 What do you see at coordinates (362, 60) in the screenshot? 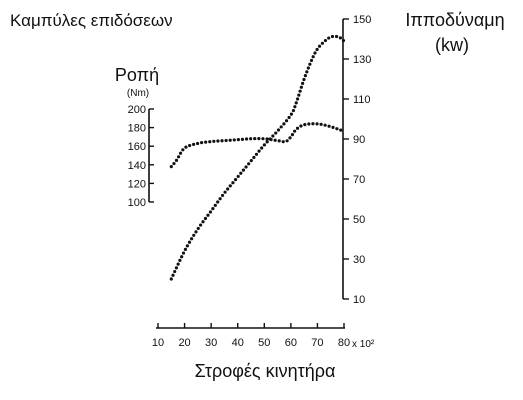
I see `right-axis-tick-label: 130` at bounding box center [362, 60].